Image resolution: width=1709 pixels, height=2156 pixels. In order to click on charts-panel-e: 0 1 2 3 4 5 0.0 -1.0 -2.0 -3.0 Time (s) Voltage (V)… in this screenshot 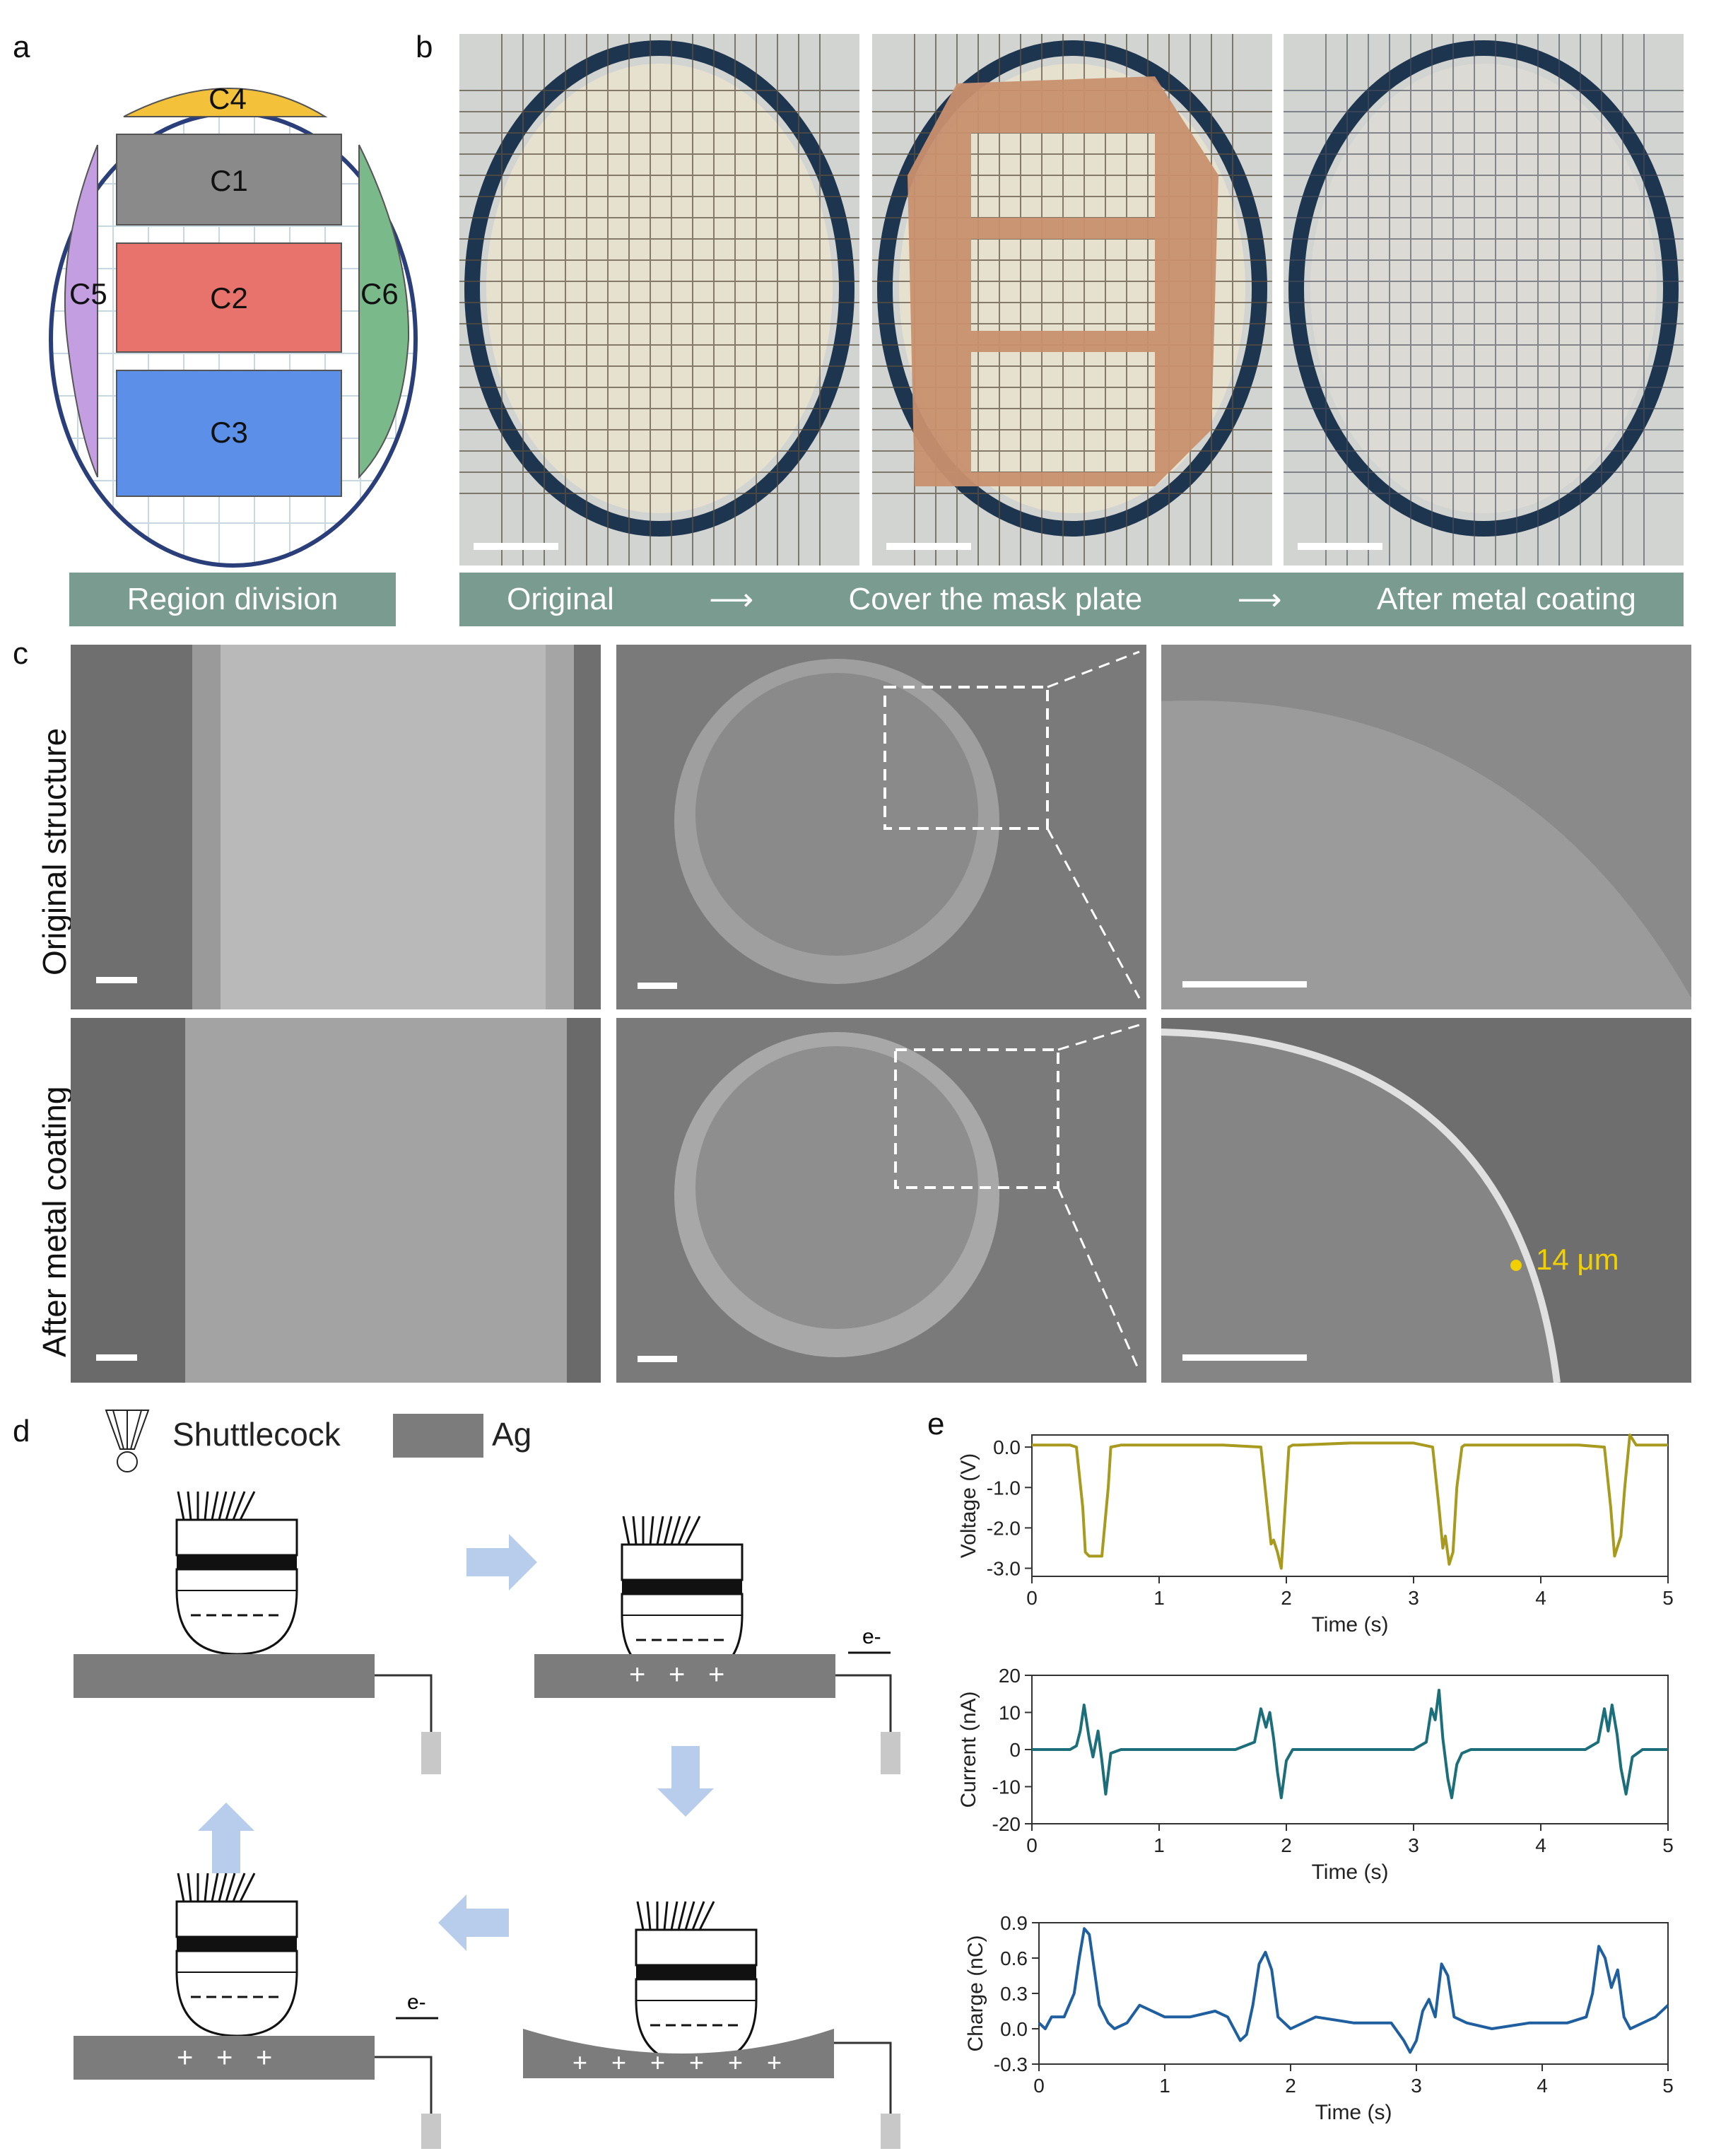, I will do `click(1315, 1779)`.